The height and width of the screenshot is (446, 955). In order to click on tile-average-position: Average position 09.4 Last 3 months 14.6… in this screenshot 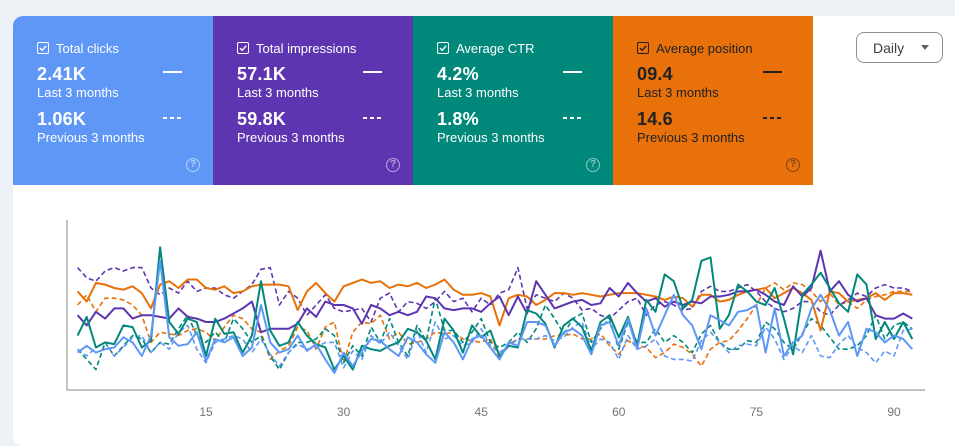, I will do `click(713, 100)`.